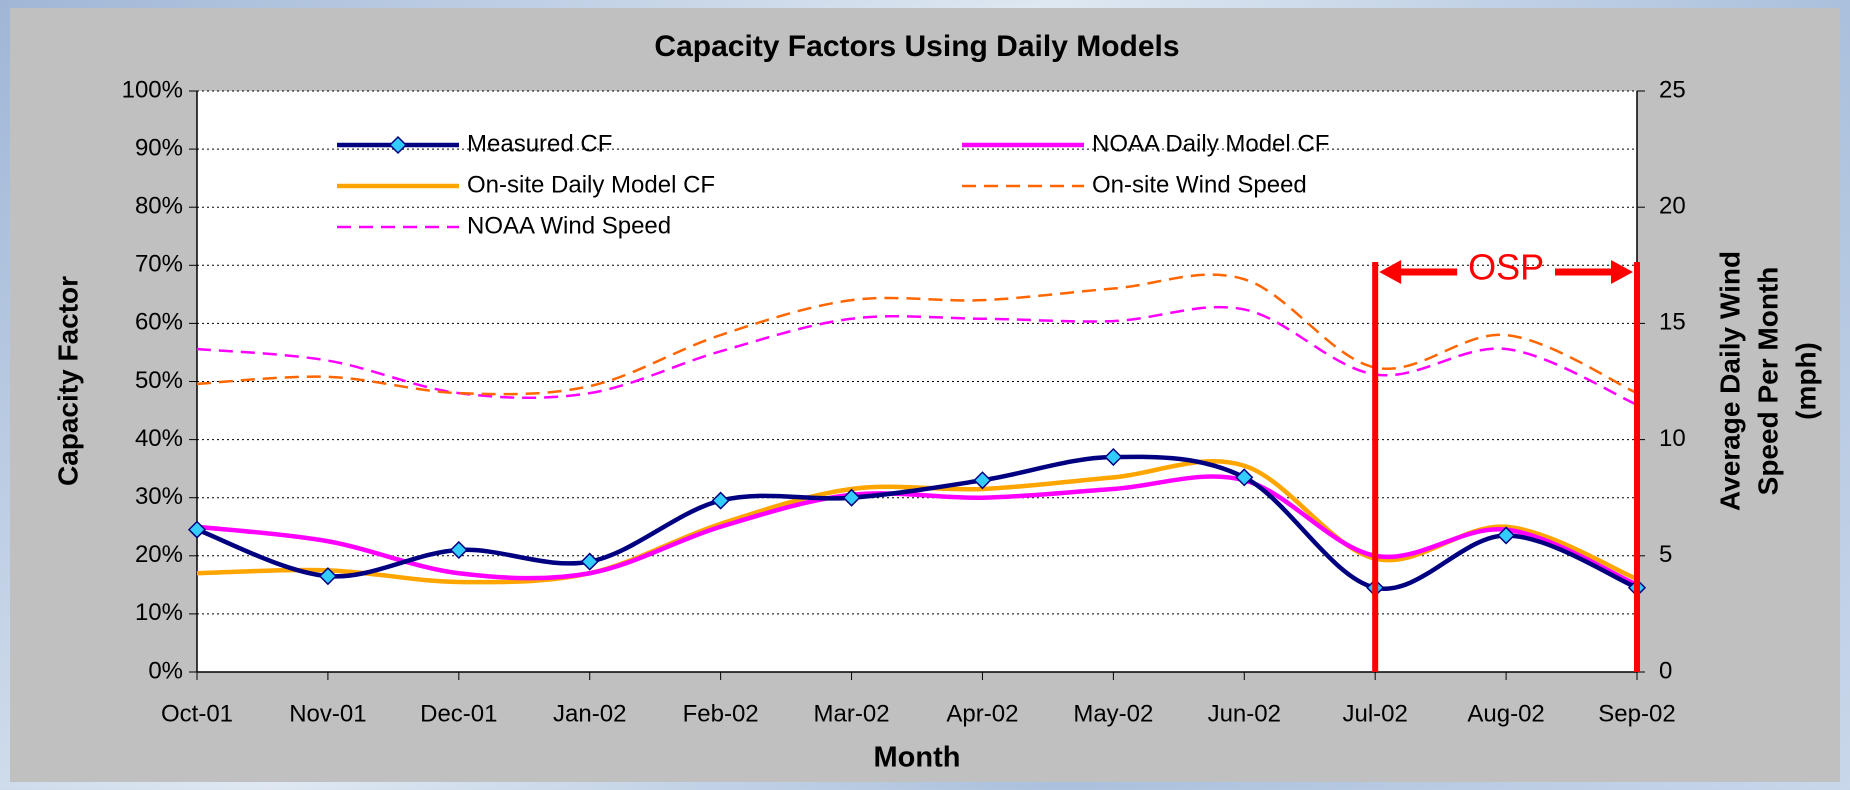 The width and height of the screenshot is (1850, 790). Describe the element at coordinates (1665, 554) in the screenshot. I see `y2-tick-label: 5` at that location.